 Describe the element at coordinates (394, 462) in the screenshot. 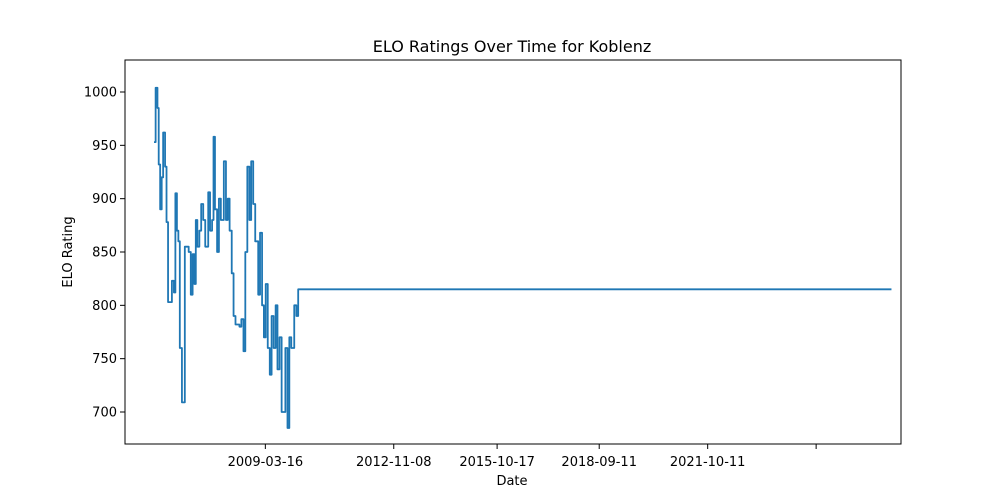

I see `x-tick-label: 2012-11-08` at that location.